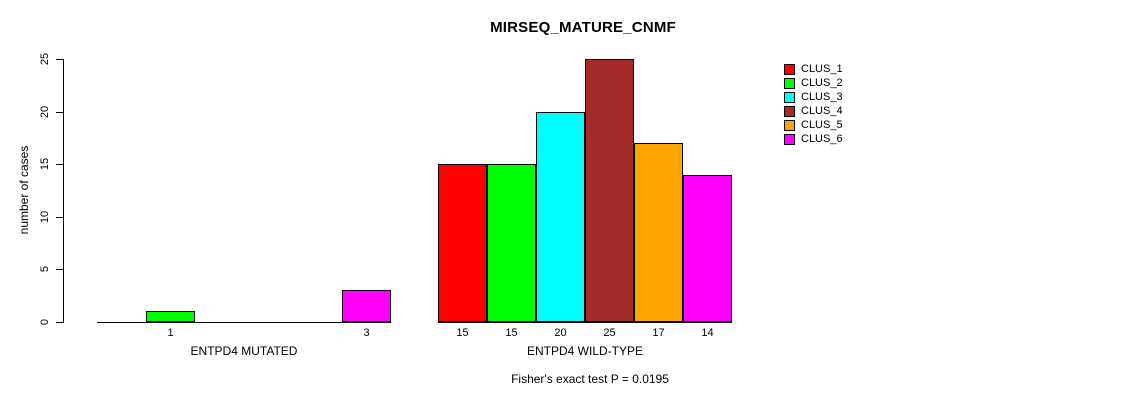 The image size is (1140, 400). What do you see at coordinates (45, 59) in the screenshot?
I see `y-tick-label: 25` at bounding box center [45, 59].